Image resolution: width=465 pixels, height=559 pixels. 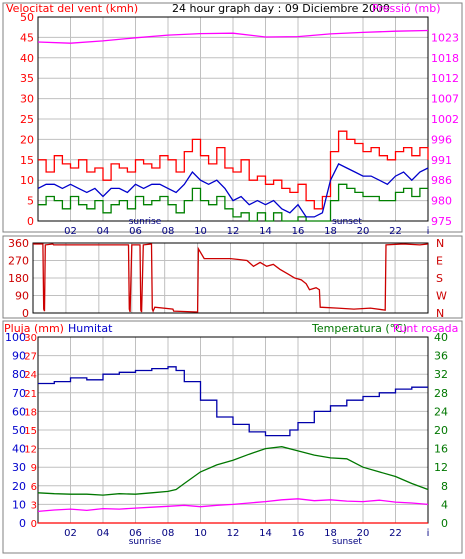 I want to click on direction-ytick-label: 90, so click(x=22, y=296).